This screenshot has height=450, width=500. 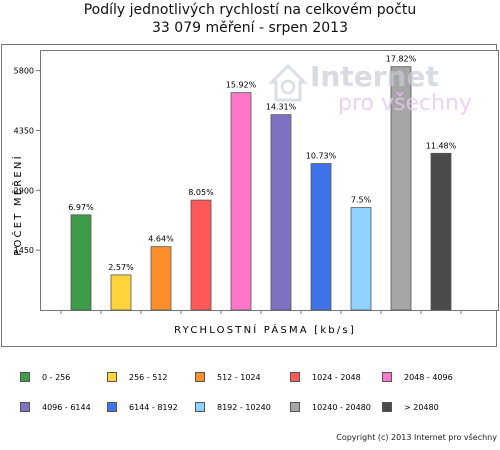 I want to click on data-label-6: 10.73%, so click(x=321, y=156).